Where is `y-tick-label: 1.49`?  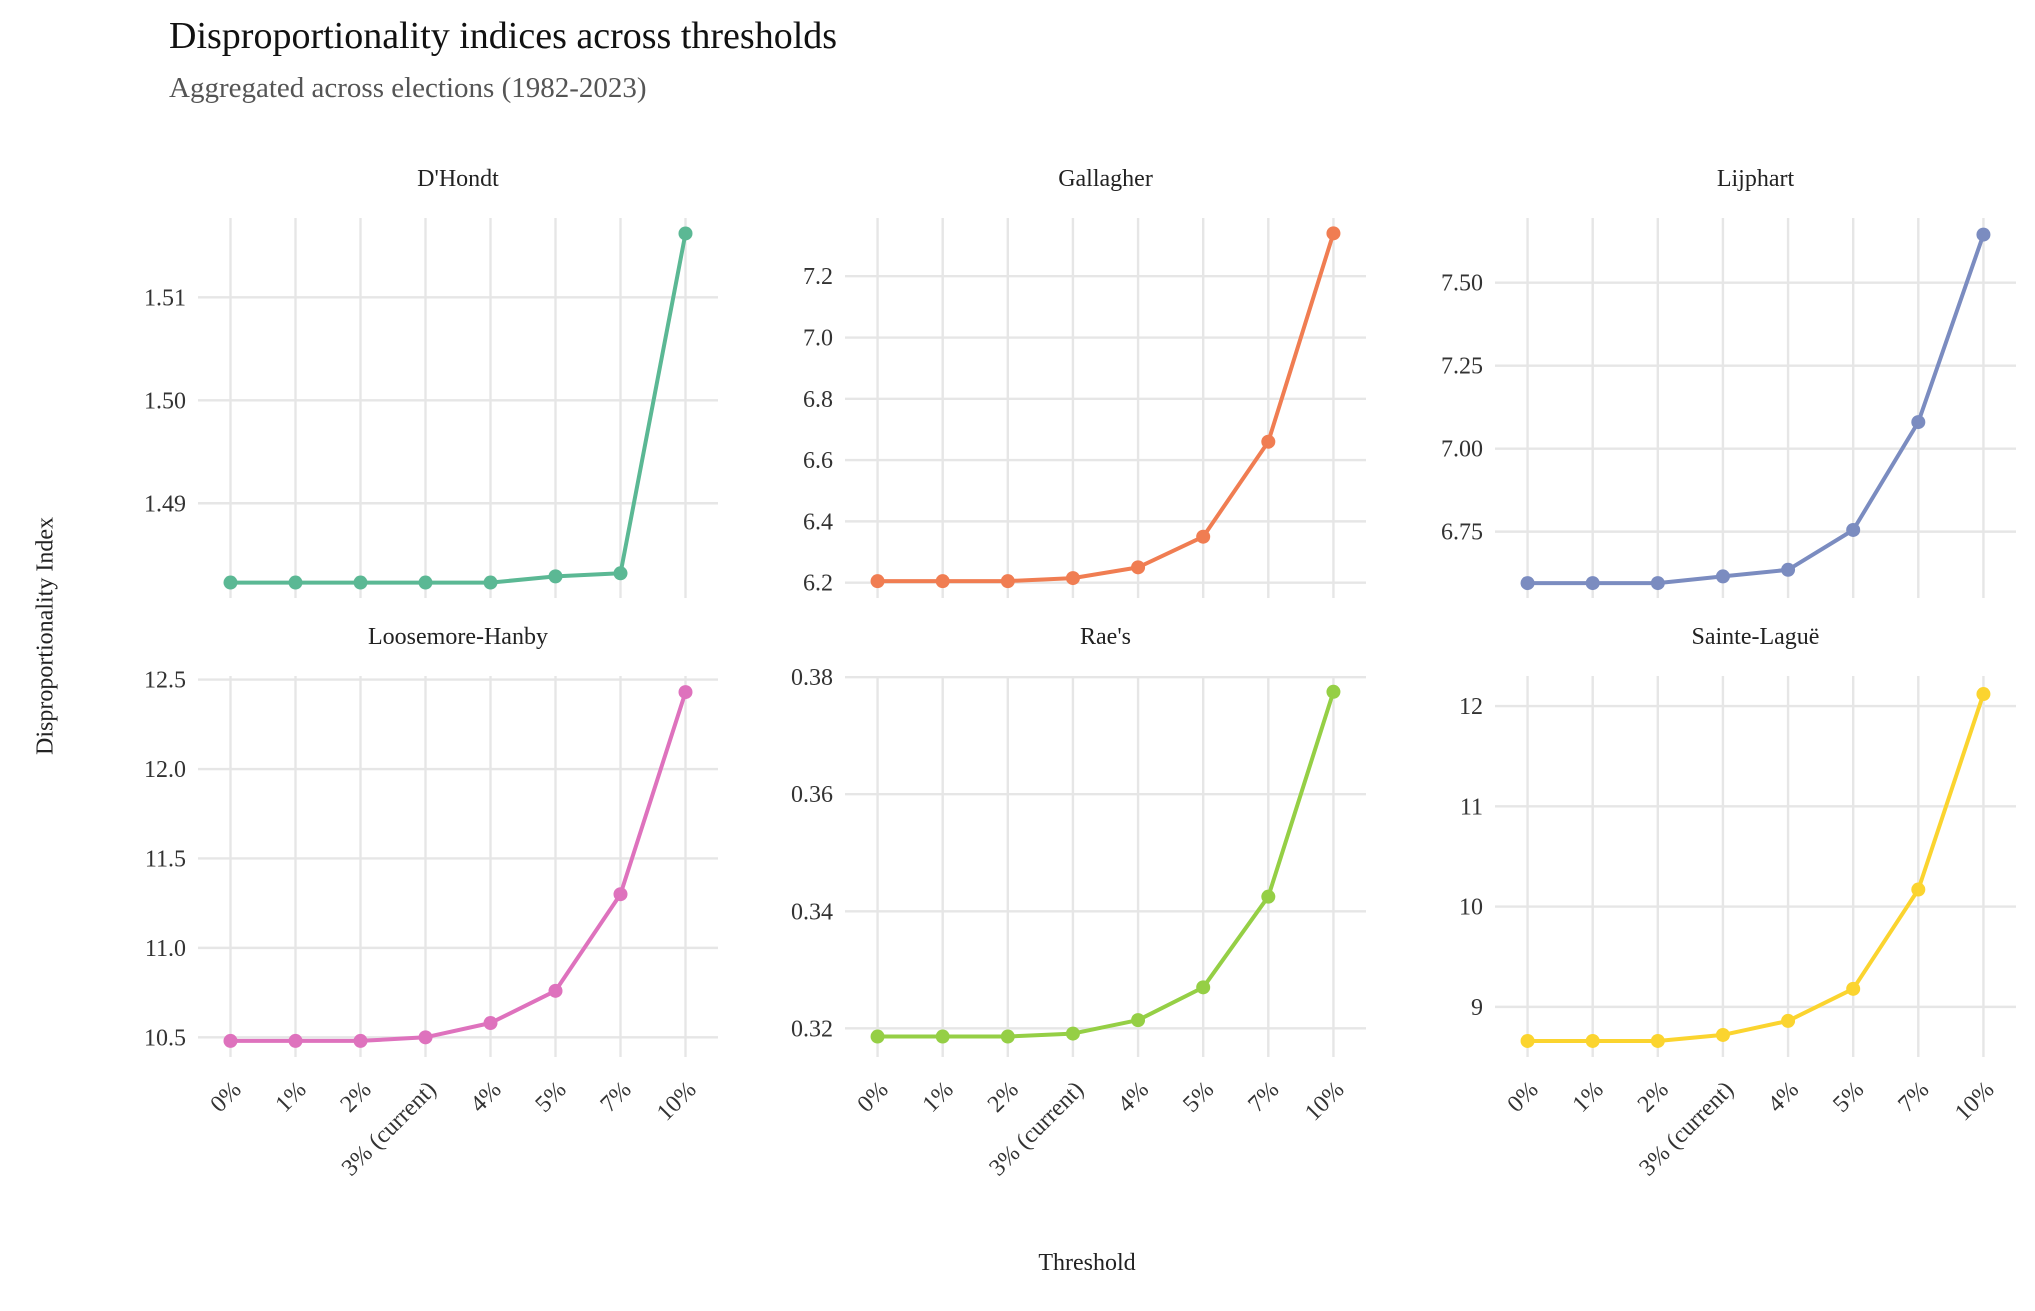
y-tick-label: 1.49 is located at coordinates (165, 504).